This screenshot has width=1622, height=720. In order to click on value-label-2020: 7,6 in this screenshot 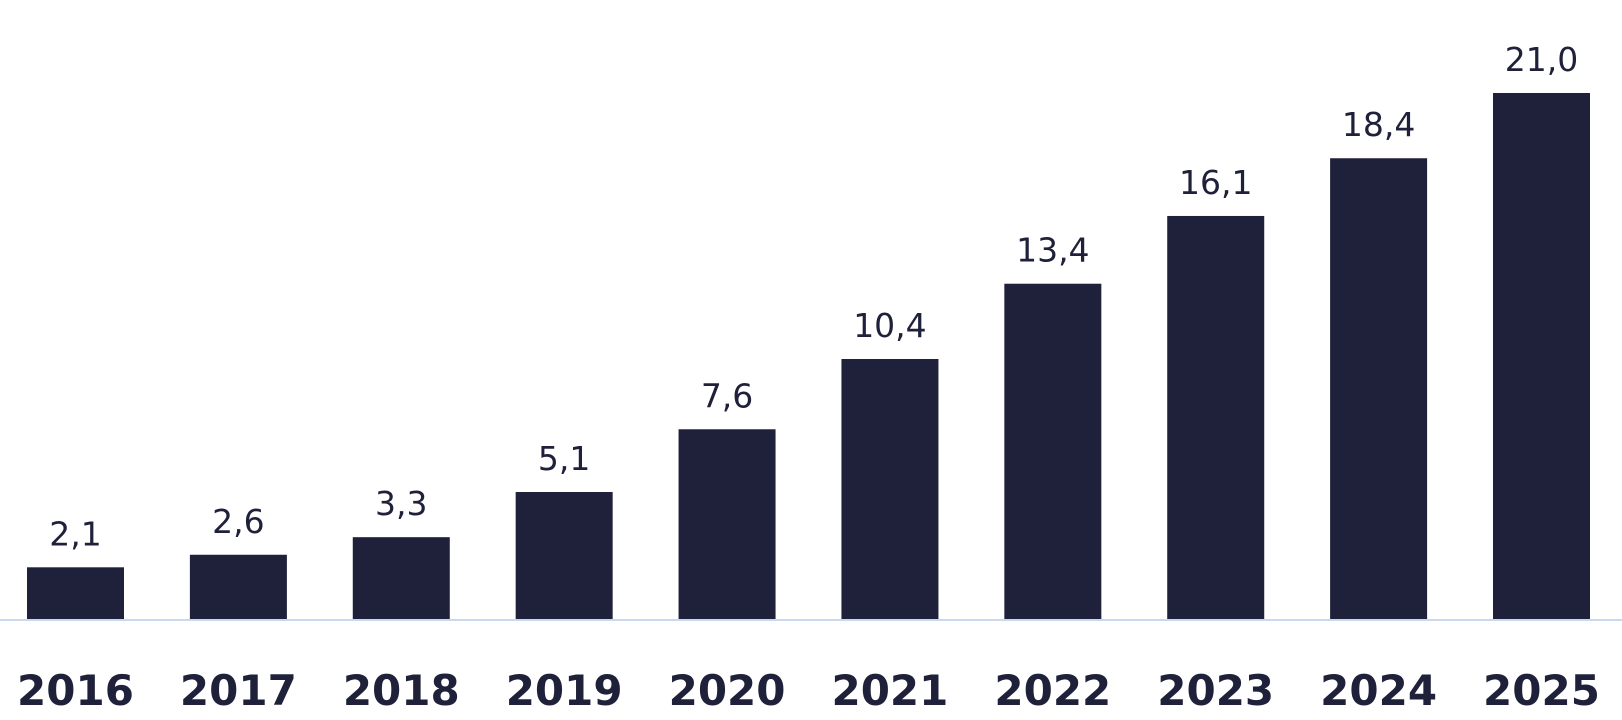, I will do `click(727, 395)`.